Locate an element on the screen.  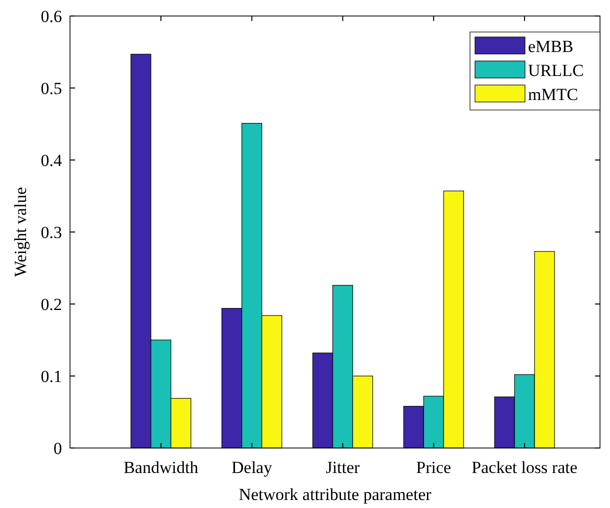
y-tick-label: 0.2 is located at coordinates (51, 304).